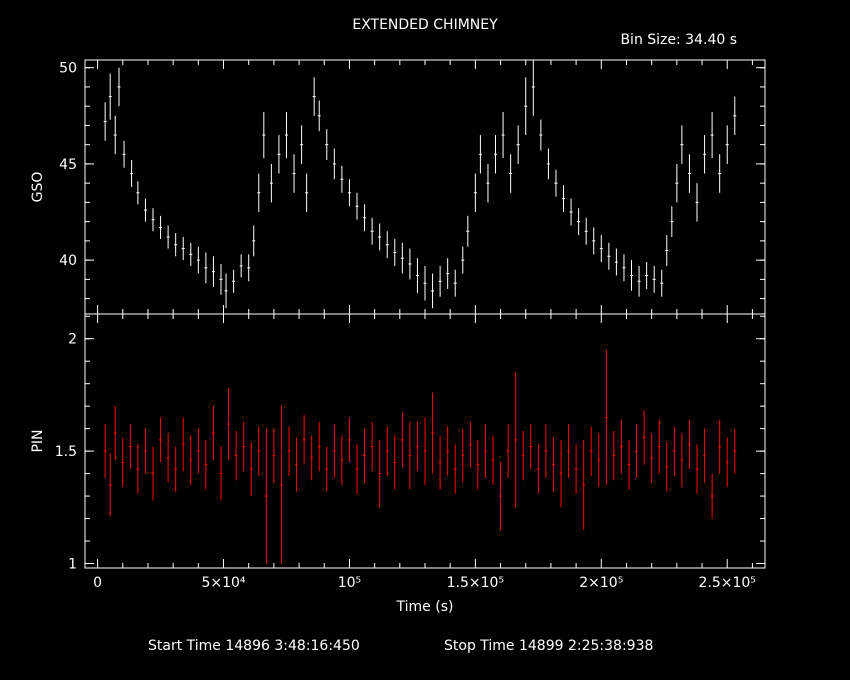 This screenshot has width=850, height=680. I want to click on xtick-label: 2.5×10⁵, so click(727, 583).